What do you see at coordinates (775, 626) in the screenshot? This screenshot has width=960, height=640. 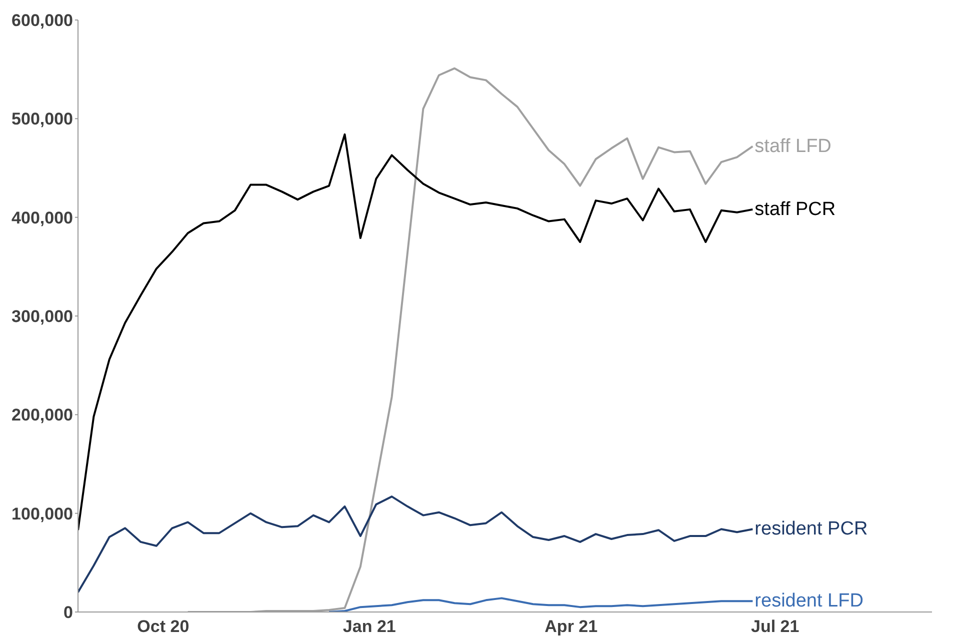 I see `x-tick-label: Jul 21` at bounding box center [775, 626].